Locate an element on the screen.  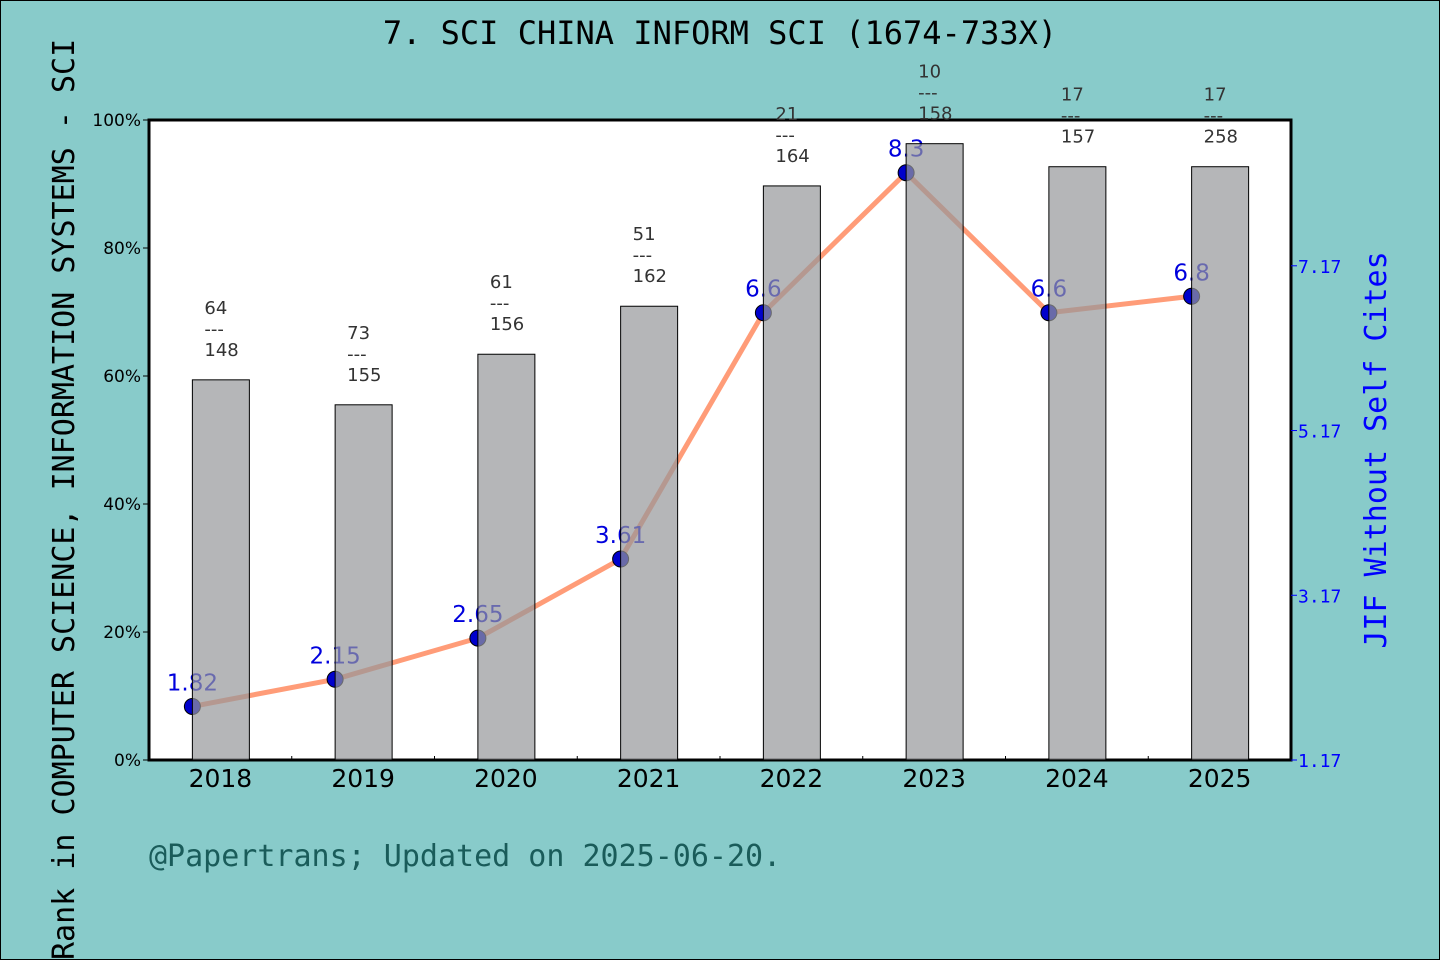
x-tick-label: 2020 is located at coordinates (506, 778).